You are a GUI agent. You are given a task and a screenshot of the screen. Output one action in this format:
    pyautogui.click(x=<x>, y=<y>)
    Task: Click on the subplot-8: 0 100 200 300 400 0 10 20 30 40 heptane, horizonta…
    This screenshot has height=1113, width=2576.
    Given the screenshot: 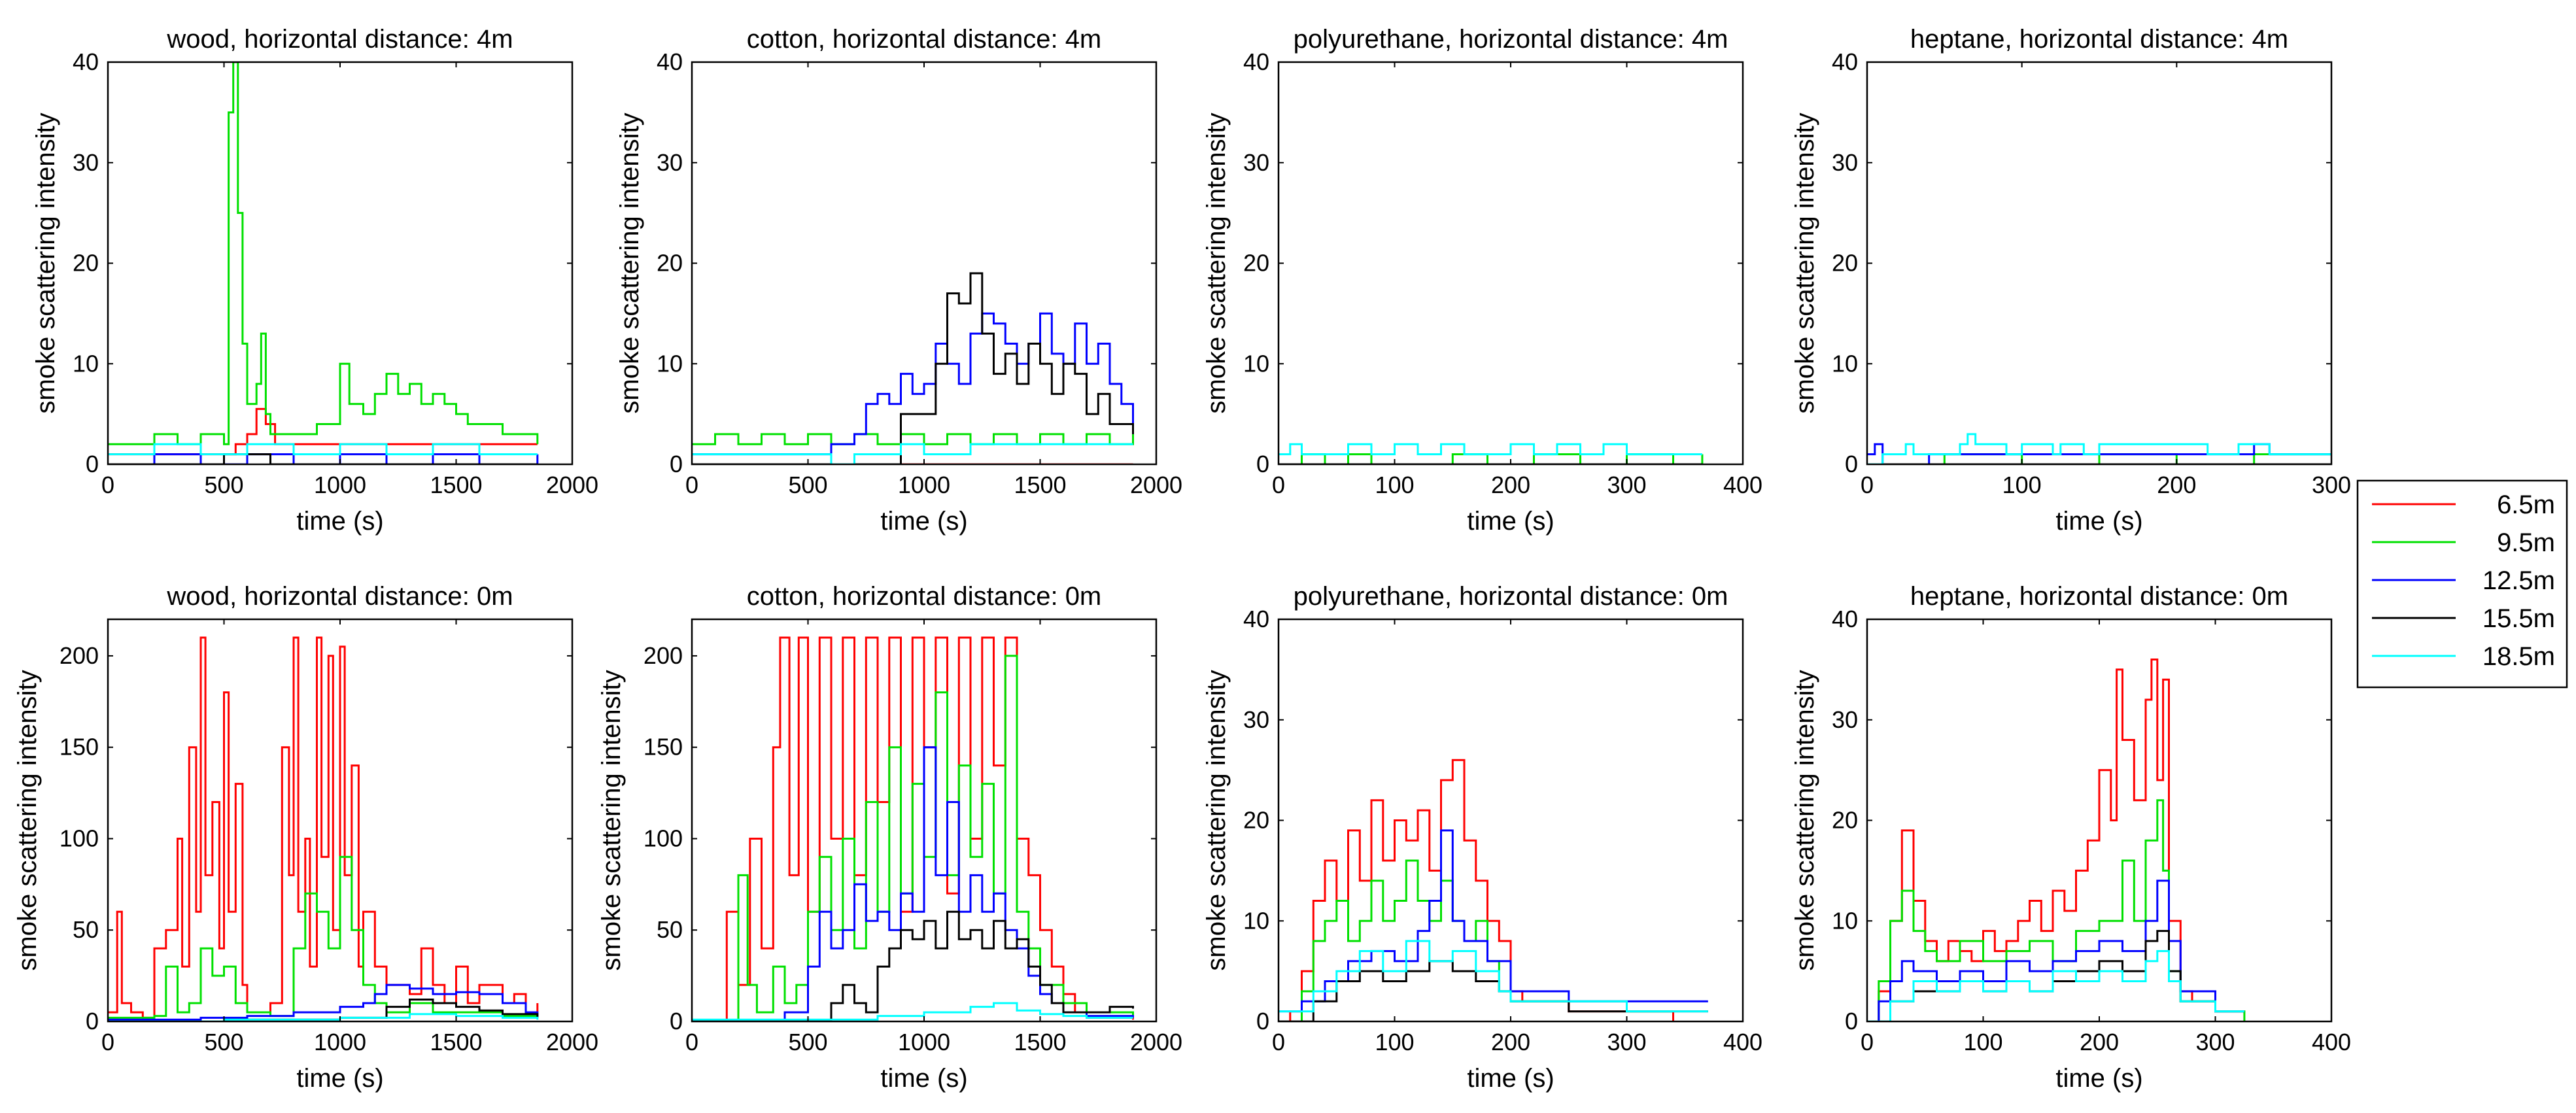 What is the action you would take?
    pyautogui.click(x=2071, y=837)
    